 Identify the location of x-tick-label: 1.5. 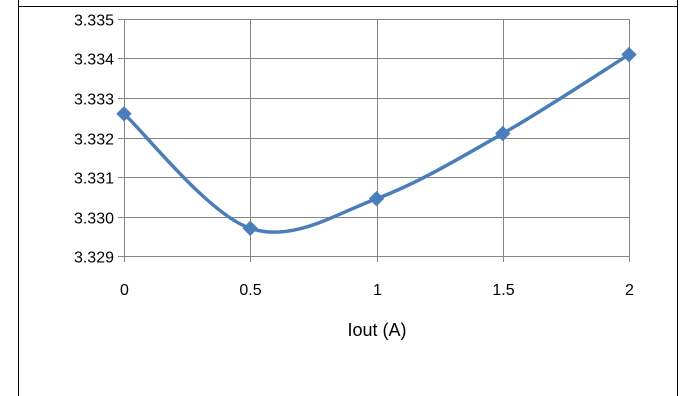
(503, 290).